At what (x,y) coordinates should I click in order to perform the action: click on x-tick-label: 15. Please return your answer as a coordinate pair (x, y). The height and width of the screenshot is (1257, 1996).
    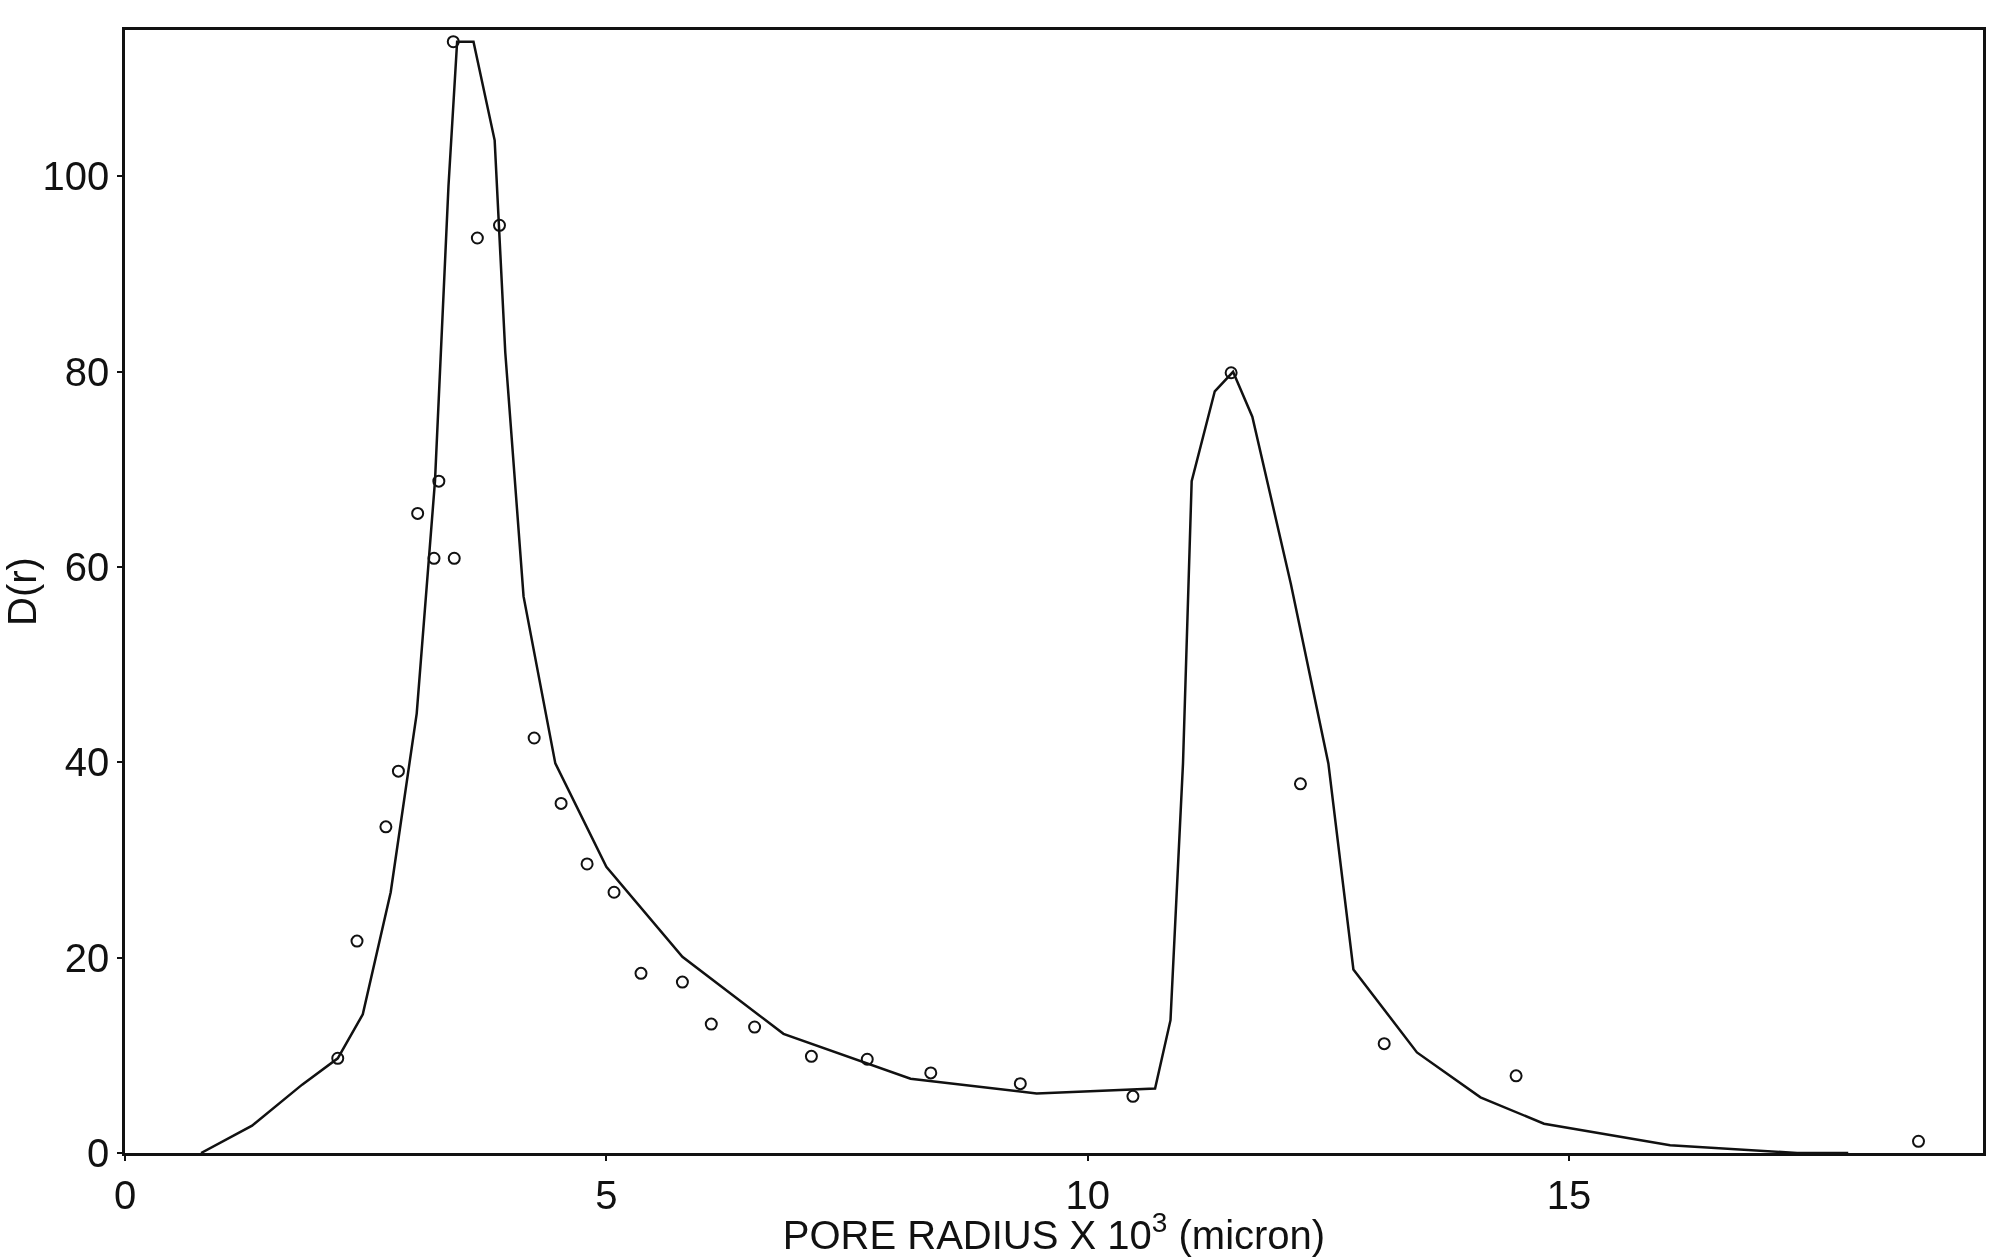
    Looking at the image, I should click on (1569, 1194).